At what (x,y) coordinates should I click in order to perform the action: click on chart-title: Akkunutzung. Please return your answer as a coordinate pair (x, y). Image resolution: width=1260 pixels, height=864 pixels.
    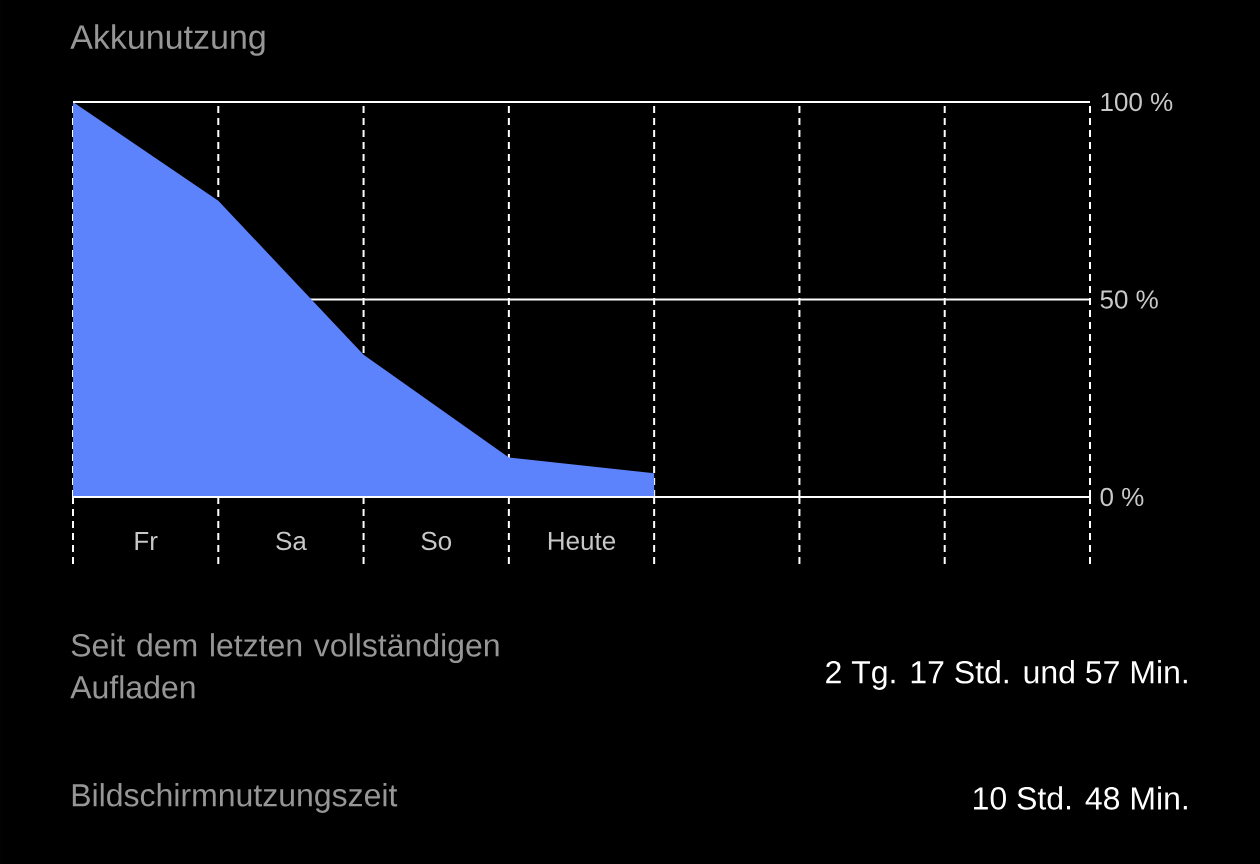
    Looking at the image, I should click on (167, 40).